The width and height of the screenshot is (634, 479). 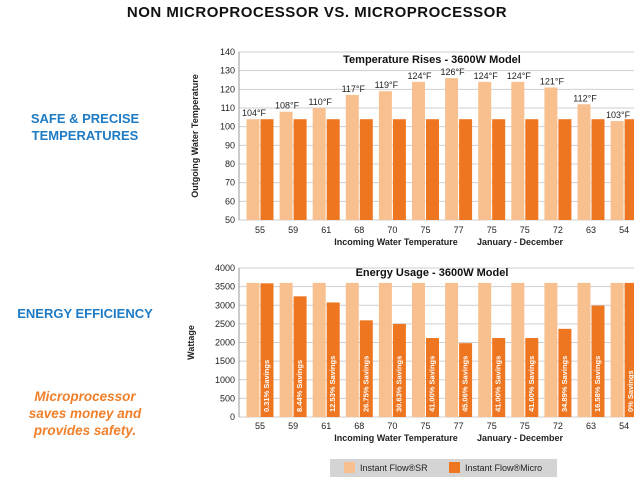 I want to click on energy-xtick-label: 55, so click(x=260, y=426).